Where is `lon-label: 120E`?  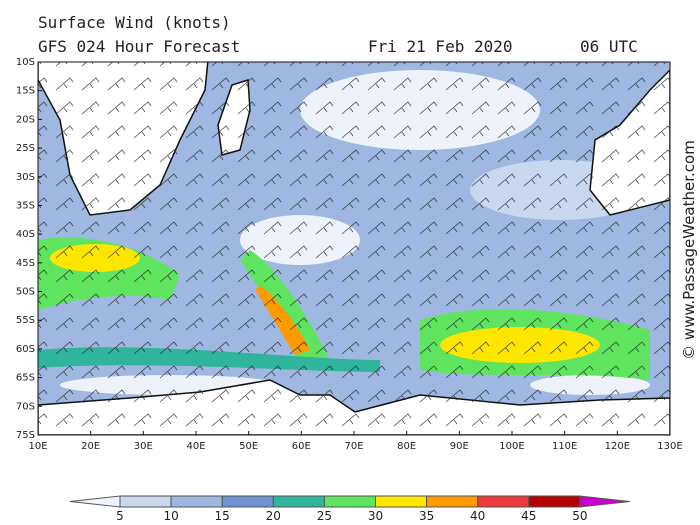 lon-label: 120E is located at coordinates (617, 446).